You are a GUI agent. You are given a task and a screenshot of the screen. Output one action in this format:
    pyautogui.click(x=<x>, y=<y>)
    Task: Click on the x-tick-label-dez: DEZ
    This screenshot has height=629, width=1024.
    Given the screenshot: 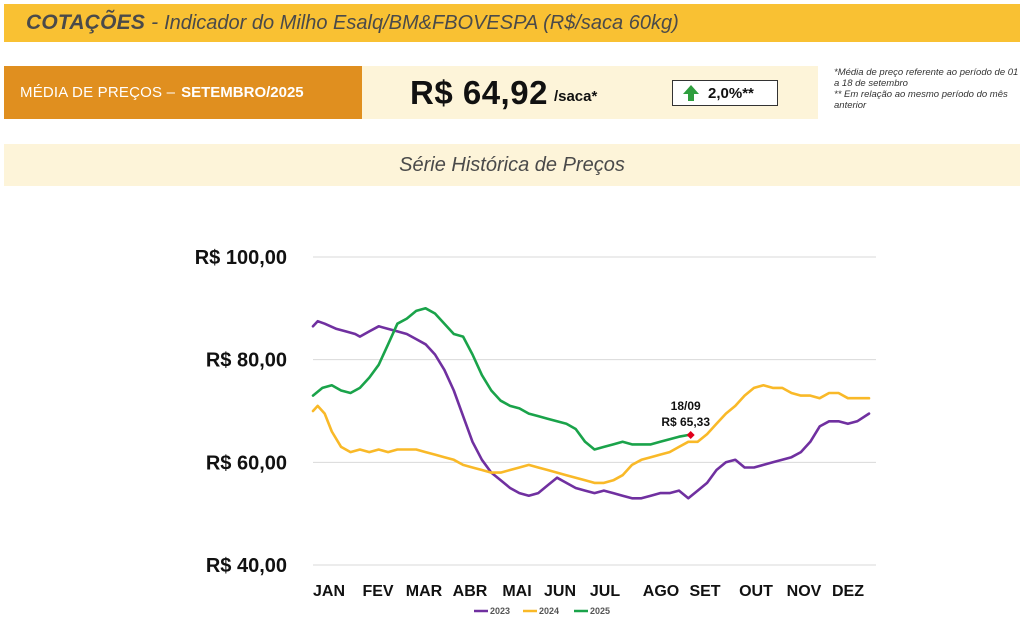 What is the action you would take?
    pyautogui.click(x=848, y=591)
    